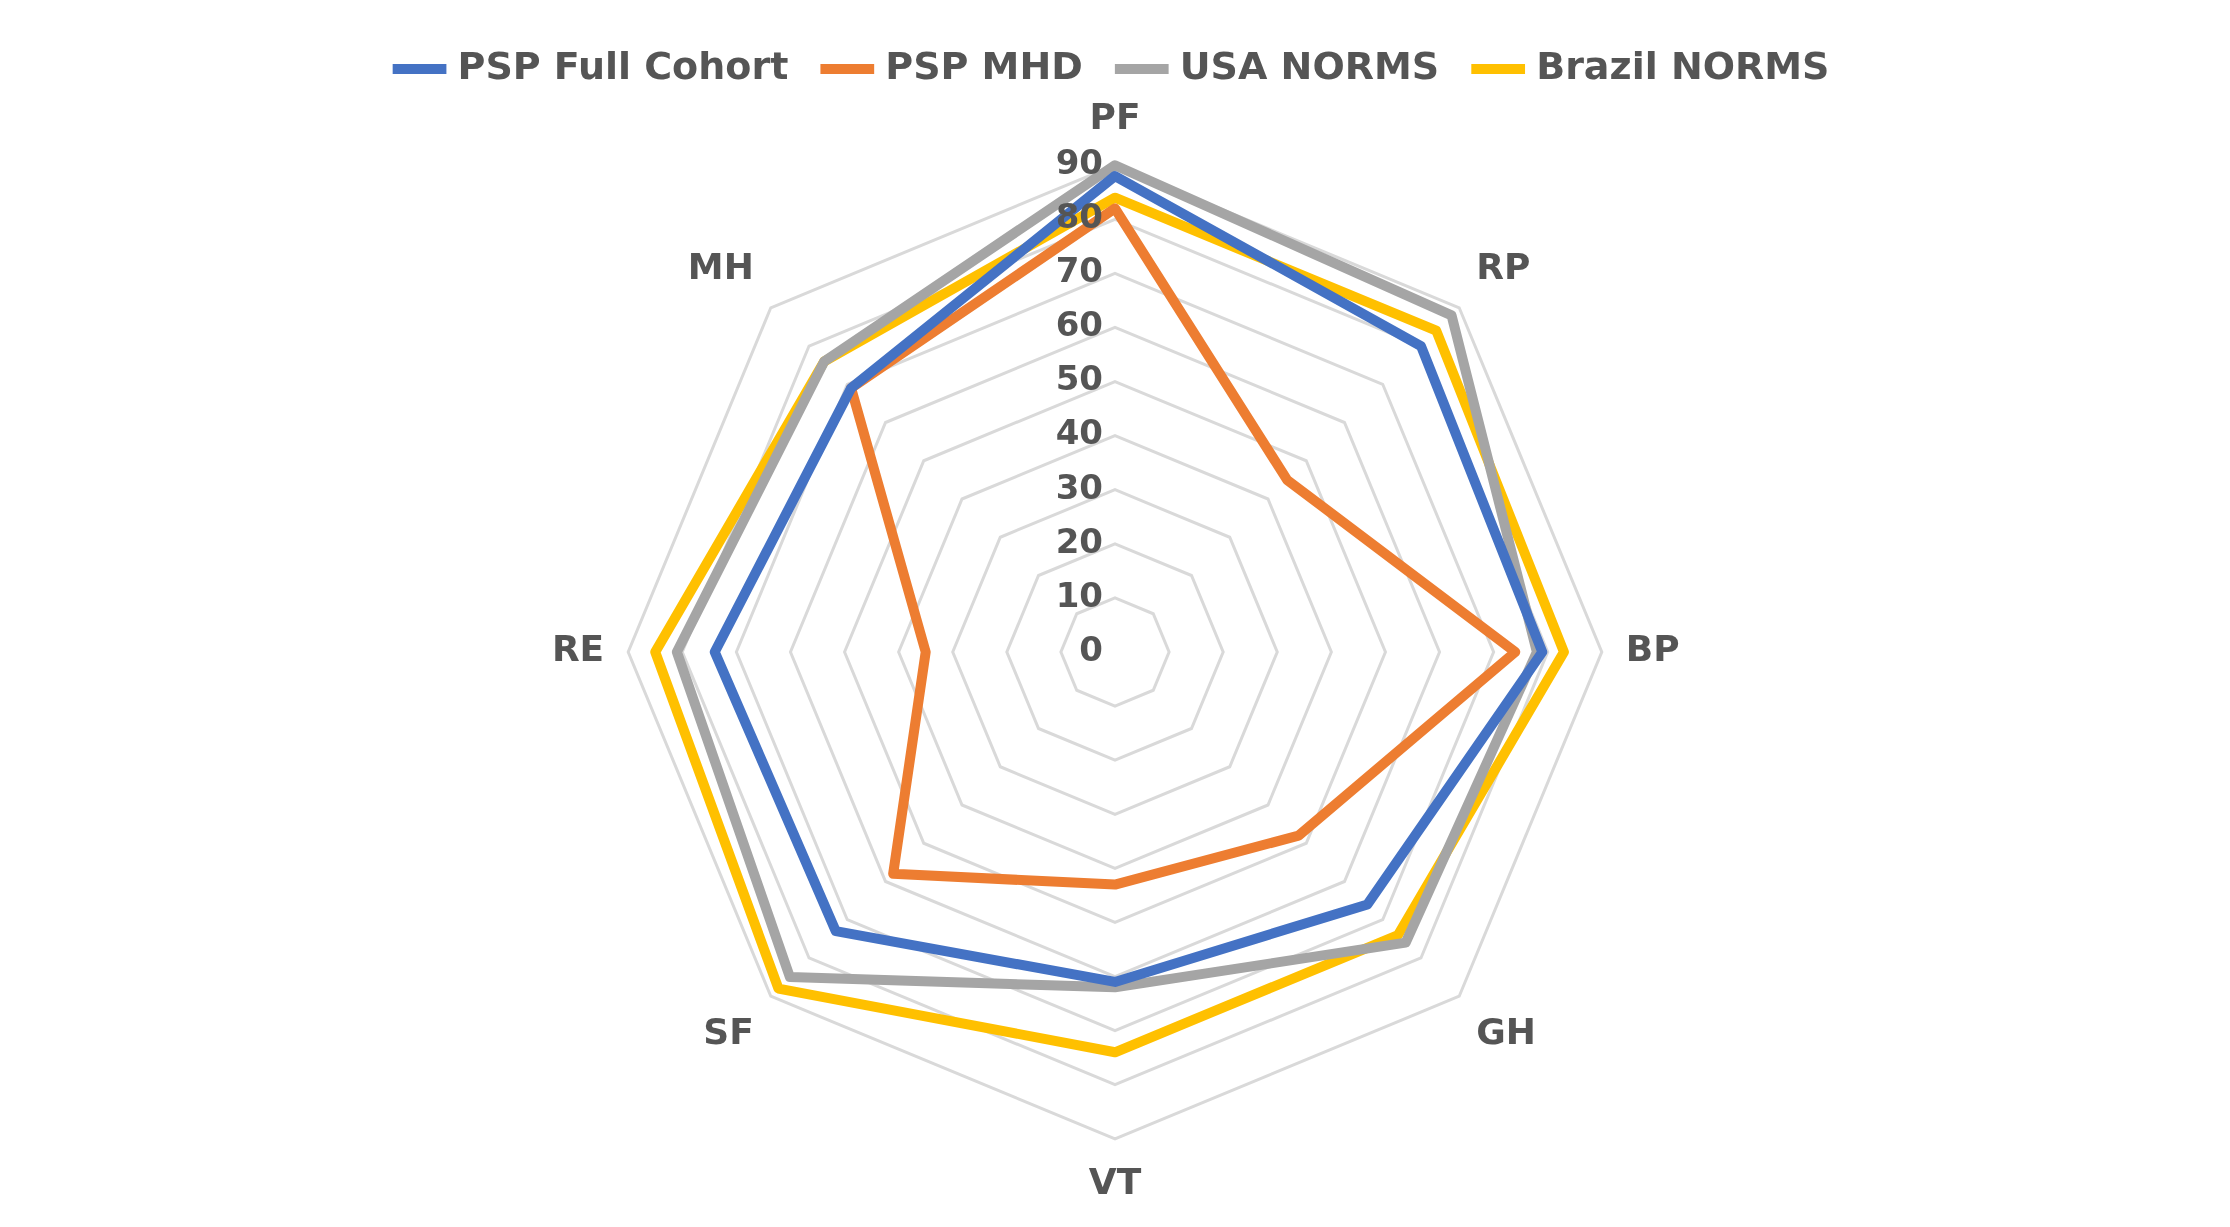 The width and height of the screenshot is (2230, 1227). I want to click on y-tick-label: 90, so click(1079, 162).